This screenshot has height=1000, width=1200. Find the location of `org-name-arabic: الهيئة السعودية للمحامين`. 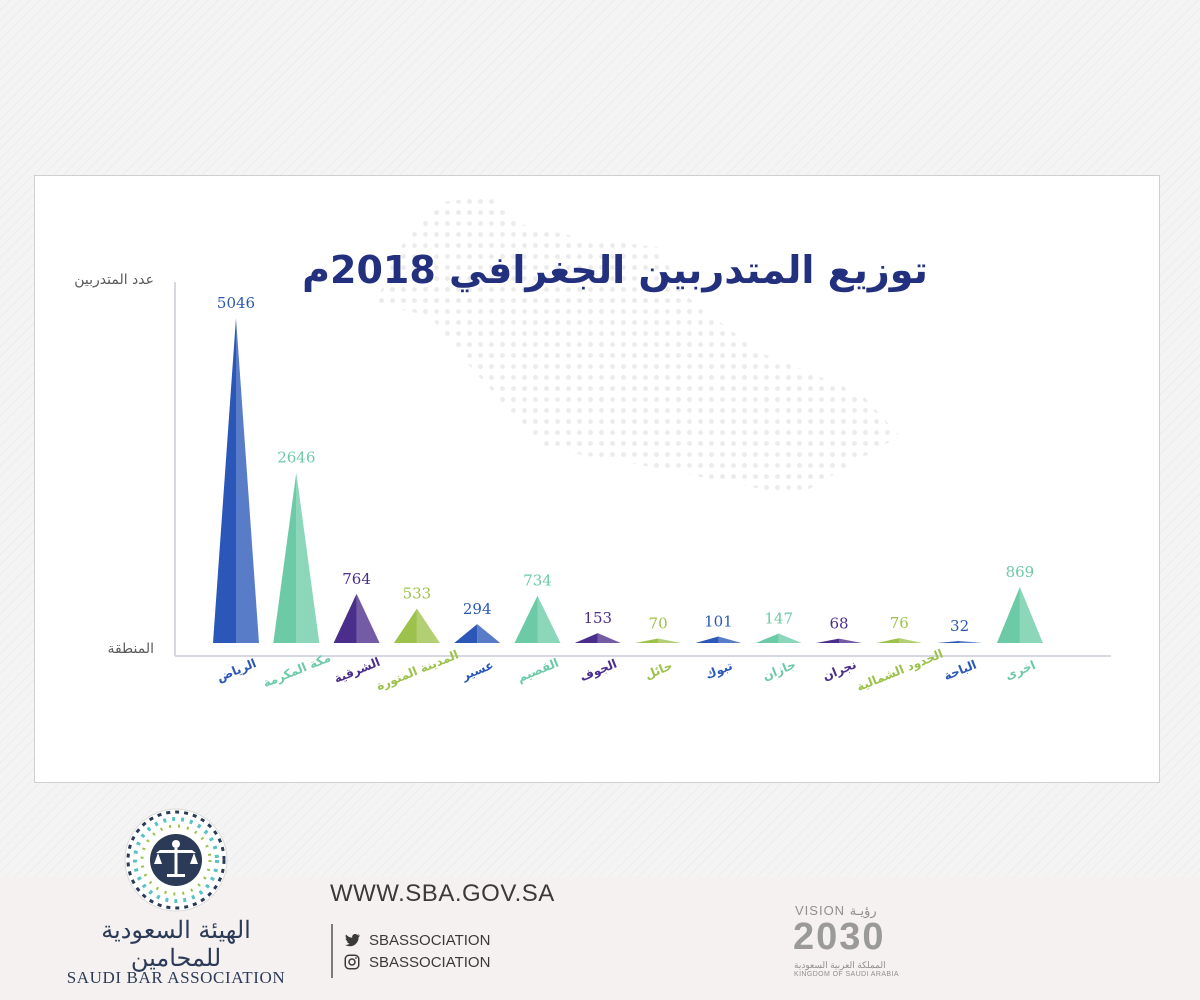

org-name-arabic: الهيئة السعودية للمحامين is located at coordinates (176, 944).